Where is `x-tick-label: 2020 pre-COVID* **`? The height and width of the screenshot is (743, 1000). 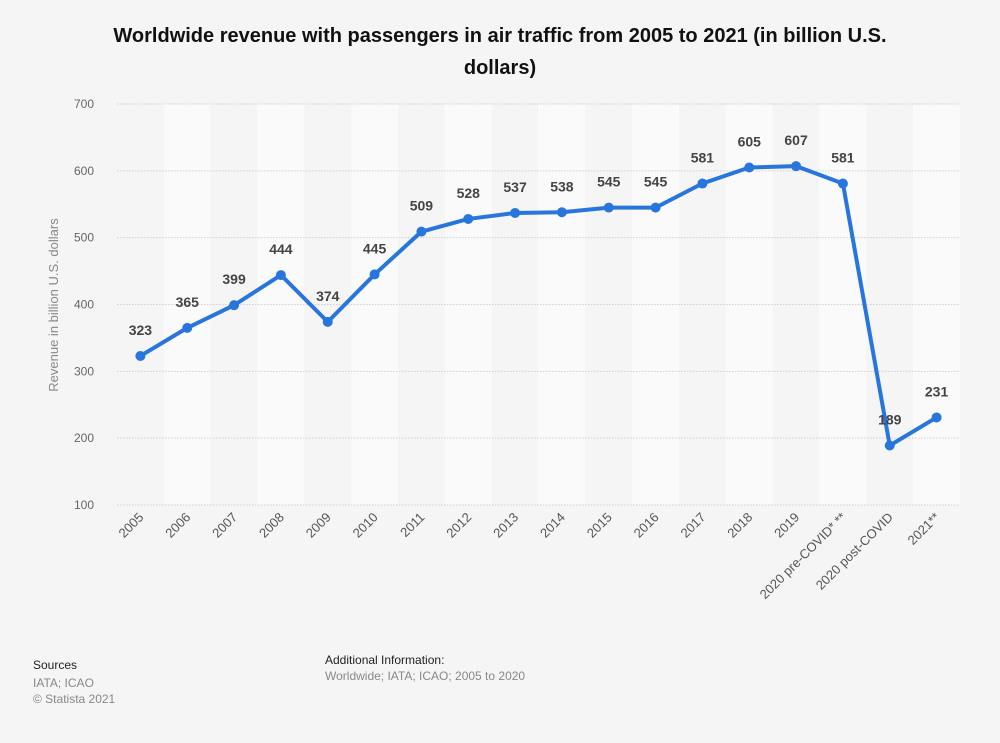 x-tick-label: 2020 pre-COVID* ** is located at coordinates (803, 556).